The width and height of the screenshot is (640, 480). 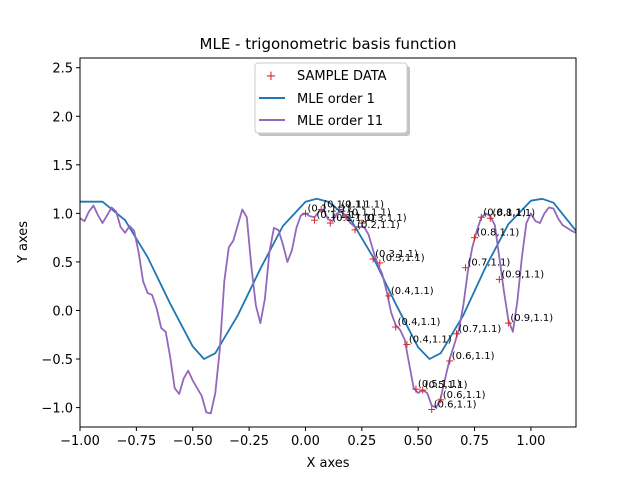 What do you see at coordinates (328, 44) in the screenshot?
I see `chart-title: MLE - trigonometric basis function` at bounding box center [328, 44].